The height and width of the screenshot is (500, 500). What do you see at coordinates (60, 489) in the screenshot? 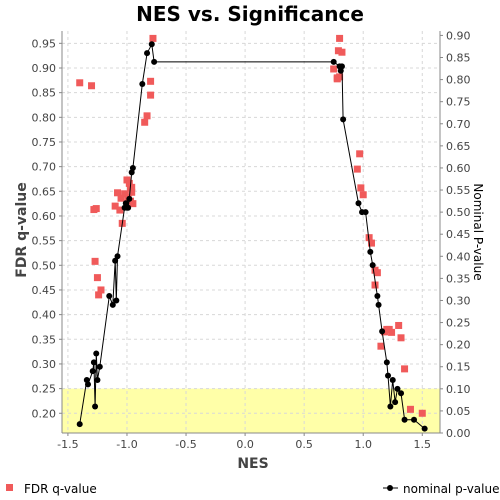
I see `legend-fdr-label: FDR q-value` at bounding box center [60, 489].